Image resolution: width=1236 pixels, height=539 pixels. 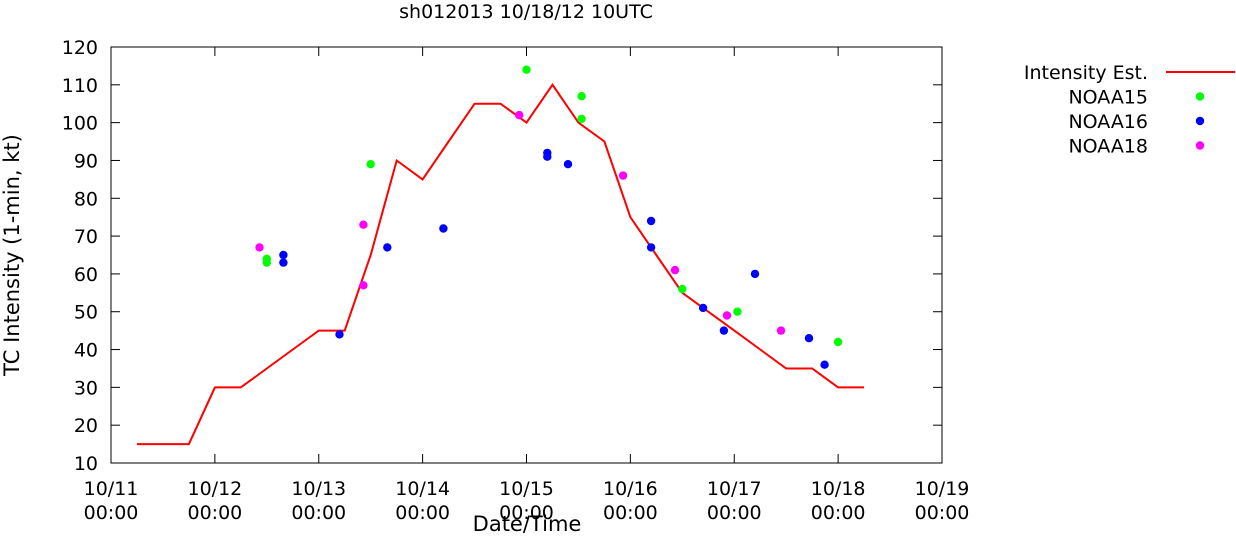 What do you see at coordinates (86, 313) in the screenshot?
I see `y-tick-label: 50` at bounding box center [86, 313].